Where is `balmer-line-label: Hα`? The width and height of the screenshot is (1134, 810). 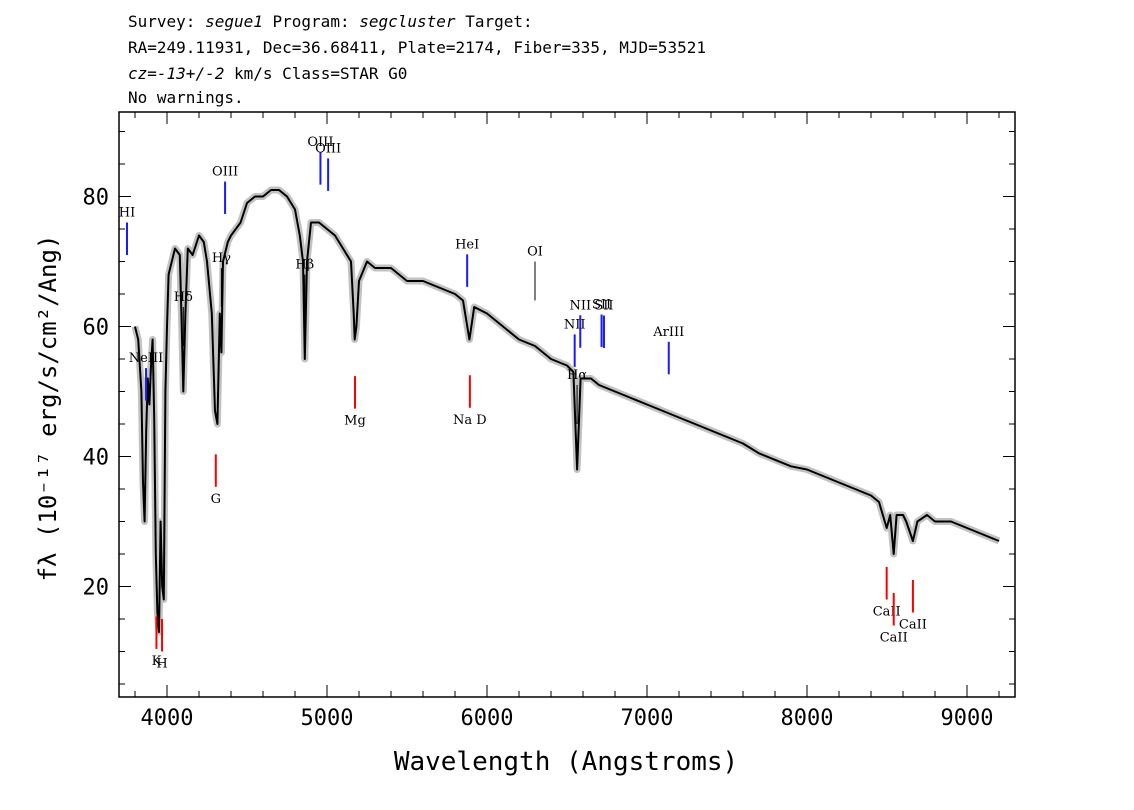 balmer-line-label: Hα is located at coordinates (577, 375).